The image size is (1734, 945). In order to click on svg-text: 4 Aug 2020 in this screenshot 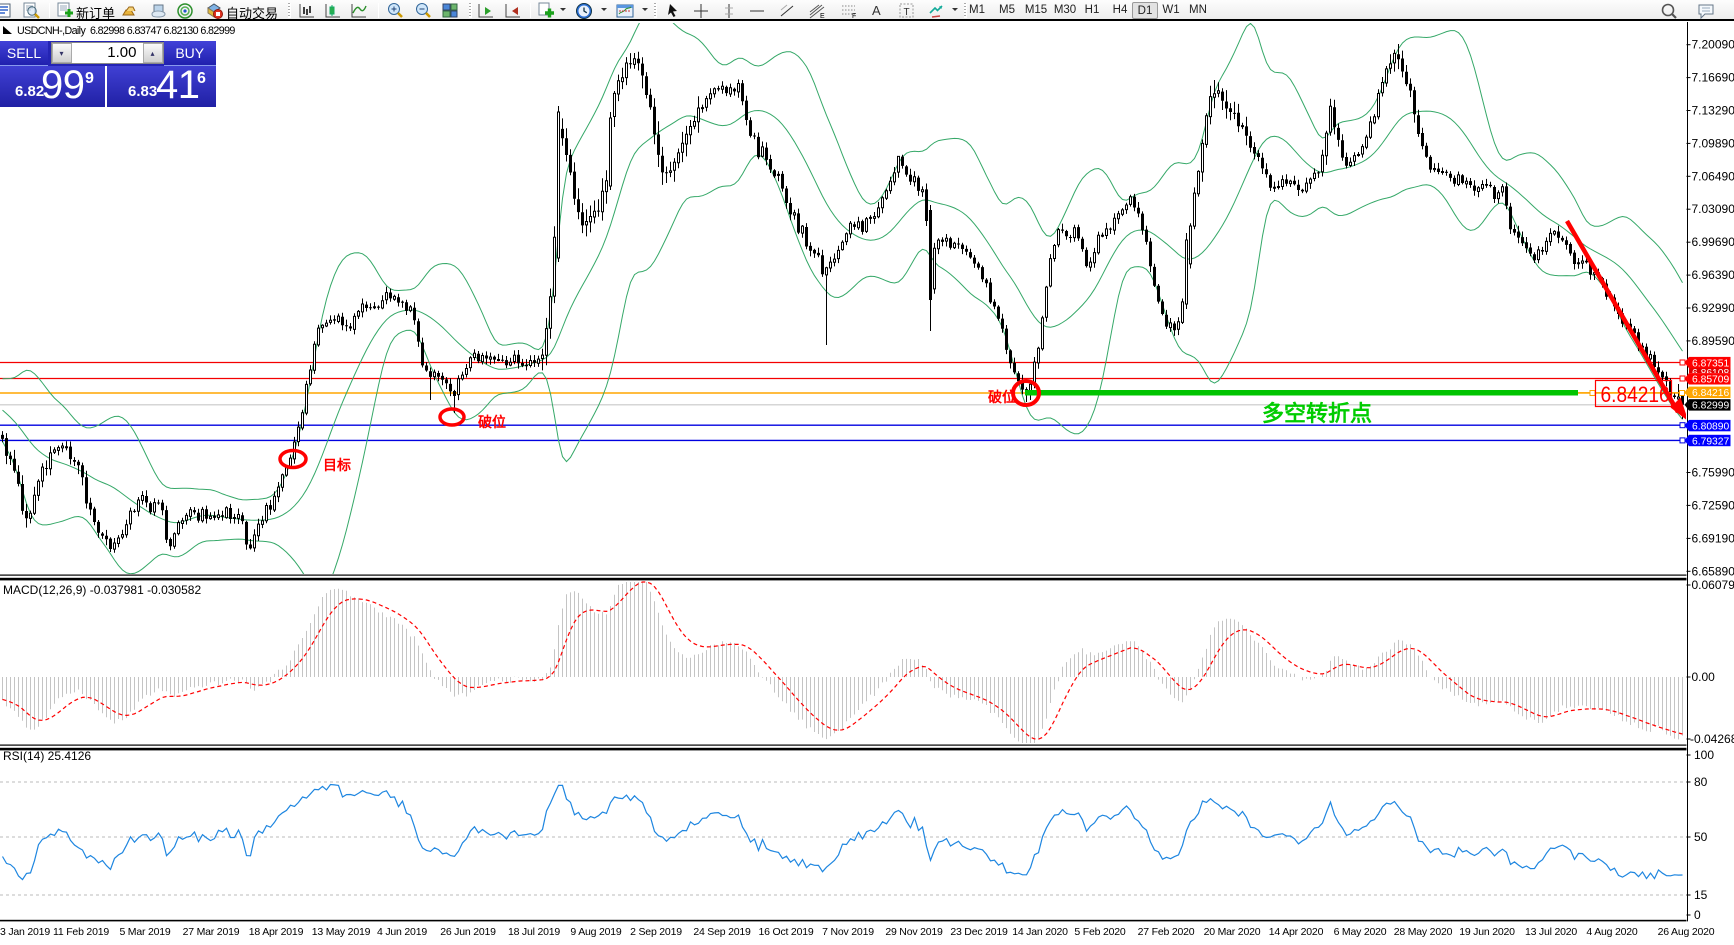, I will do `click(1611, 932)`.